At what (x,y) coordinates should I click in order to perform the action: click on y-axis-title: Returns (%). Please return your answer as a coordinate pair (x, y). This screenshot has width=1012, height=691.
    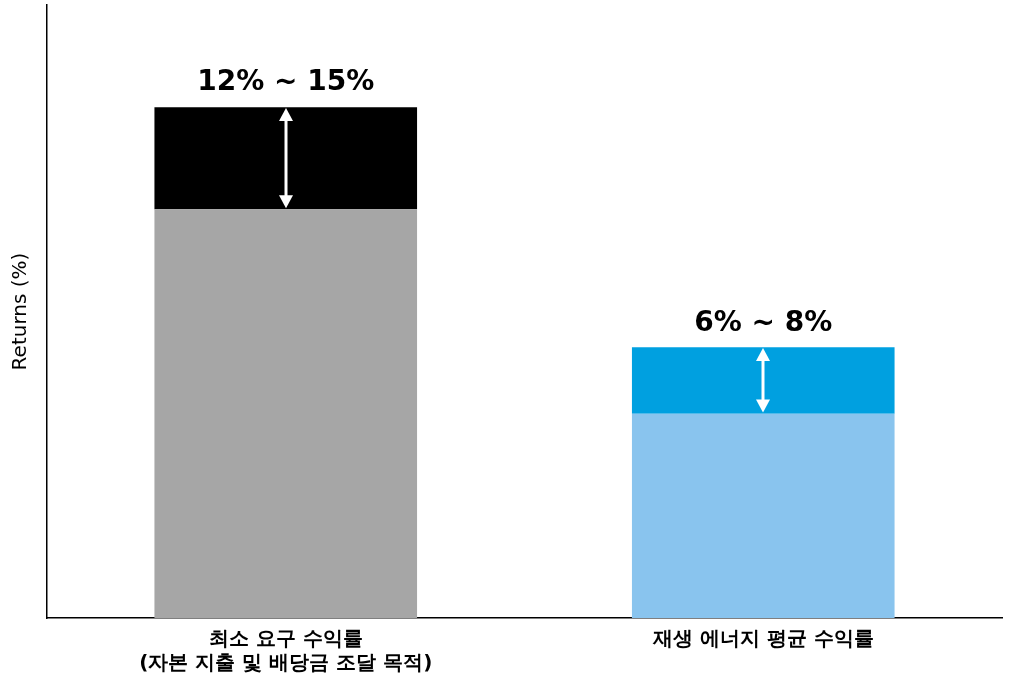
    Looking at the image, I should click on (19, 311).